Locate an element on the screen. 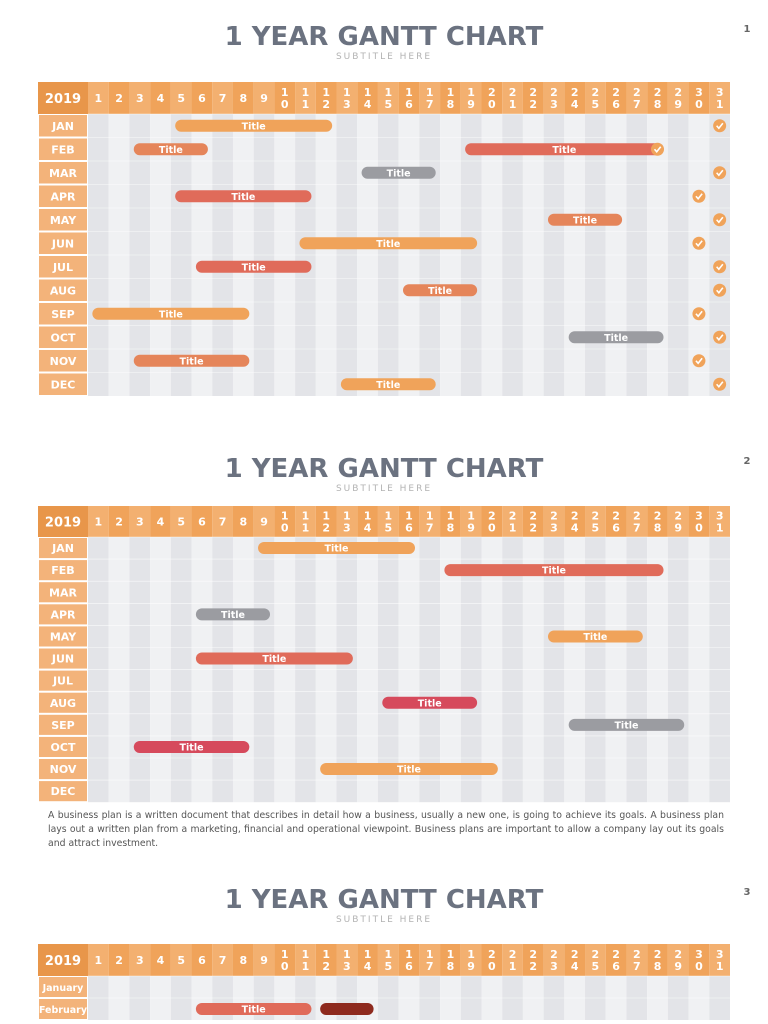 The height and width of the screenshot is (1024, 768). page-number: 1 is located at coordinates (747, 29).